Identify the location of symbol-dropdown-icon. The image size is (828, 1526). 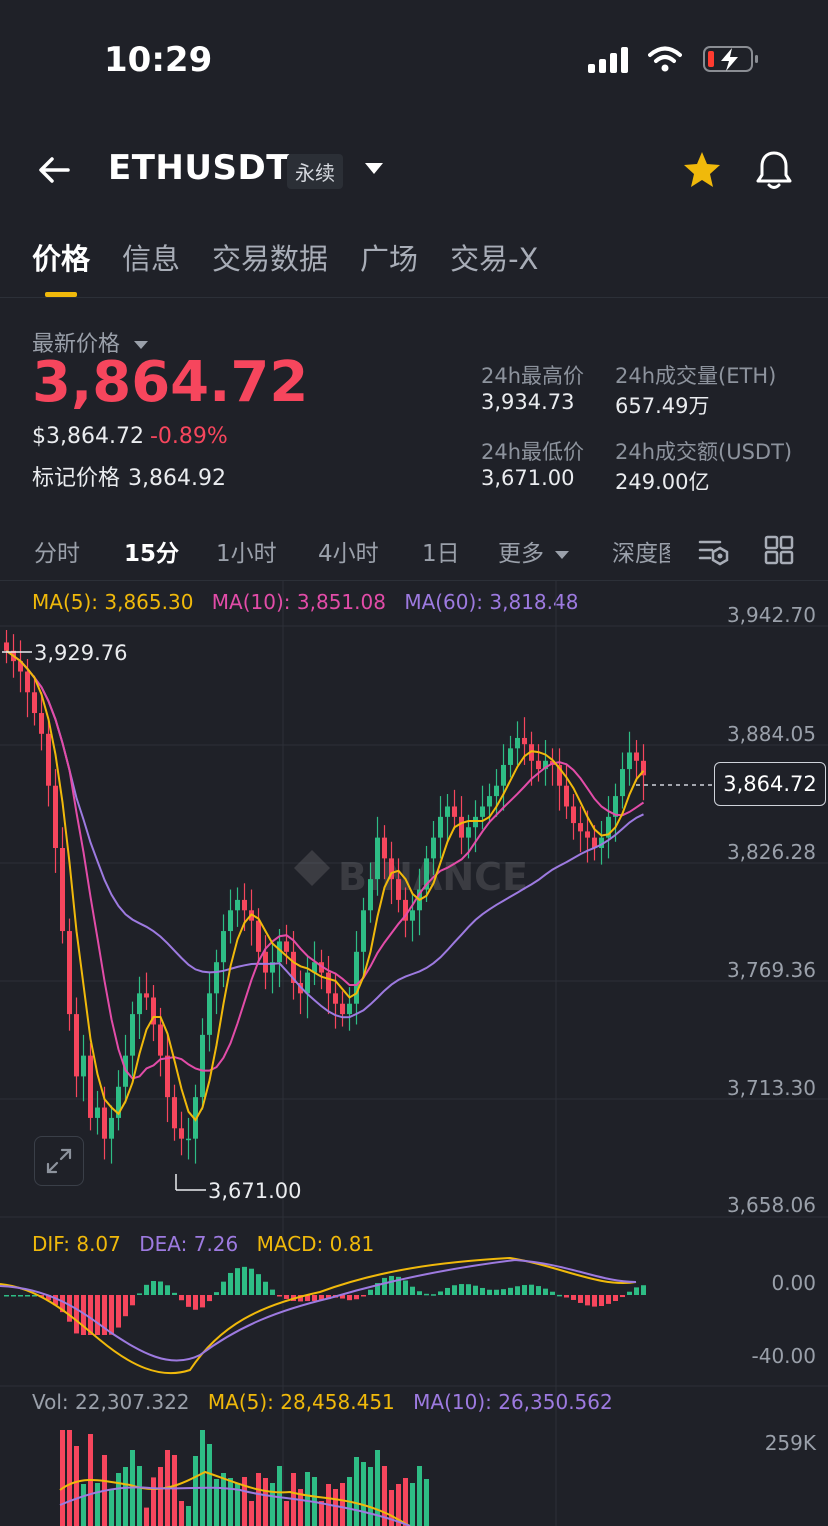
(374, 169).